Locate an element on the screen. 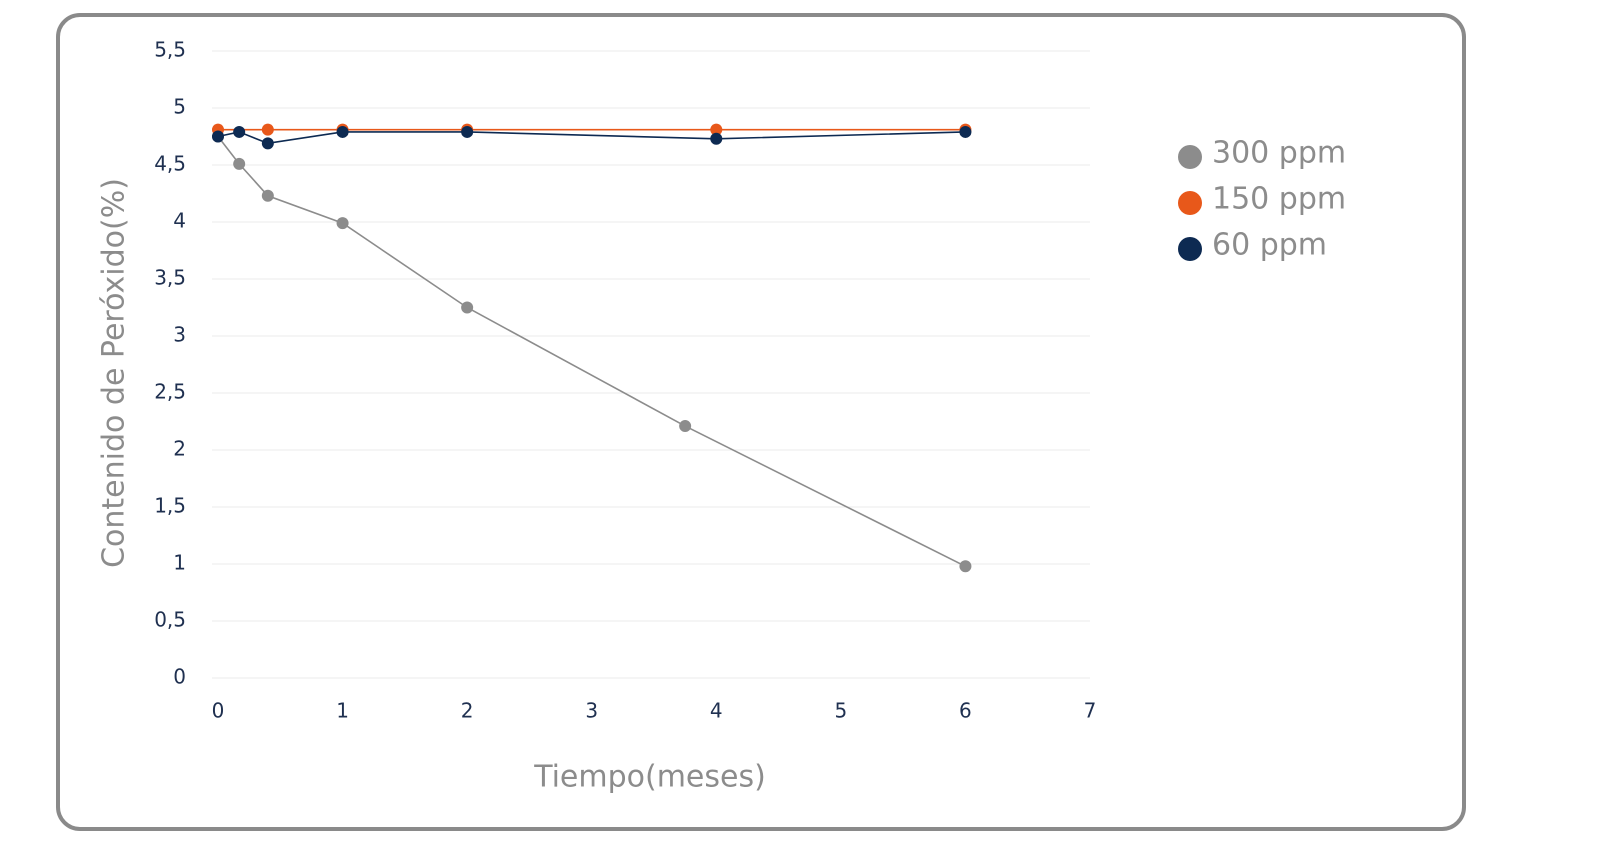 The image size is (1600, 856). y-tick-label: 0,5 is located at coordinates (170, 620).